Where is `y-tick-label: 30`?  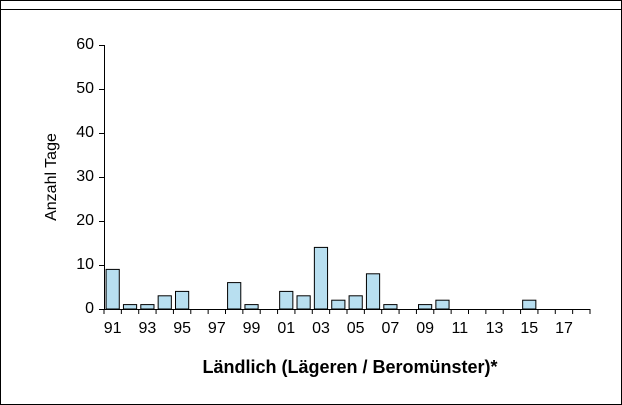 y-tick-label: 30 is located at coordinates (85, 176).